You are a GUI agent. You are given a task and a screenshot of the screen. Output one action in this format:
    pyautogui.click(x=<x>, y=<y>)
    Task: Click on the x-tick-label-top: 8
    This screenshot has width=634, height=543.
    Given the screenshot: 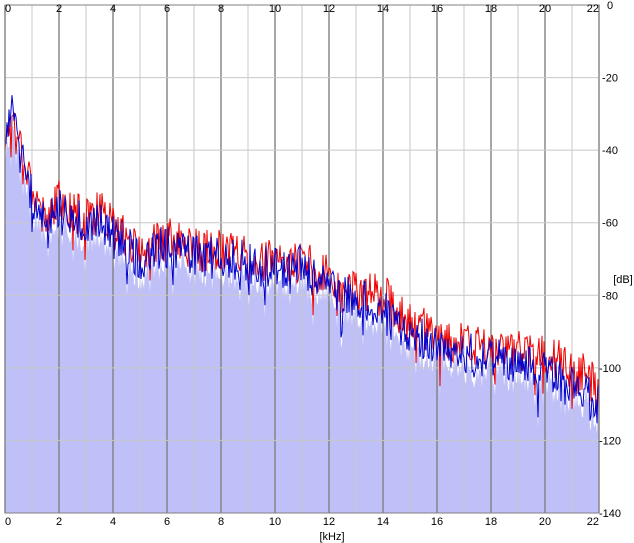 What is the action you would take?
    pyautogui.click(x=221, y=9)
    